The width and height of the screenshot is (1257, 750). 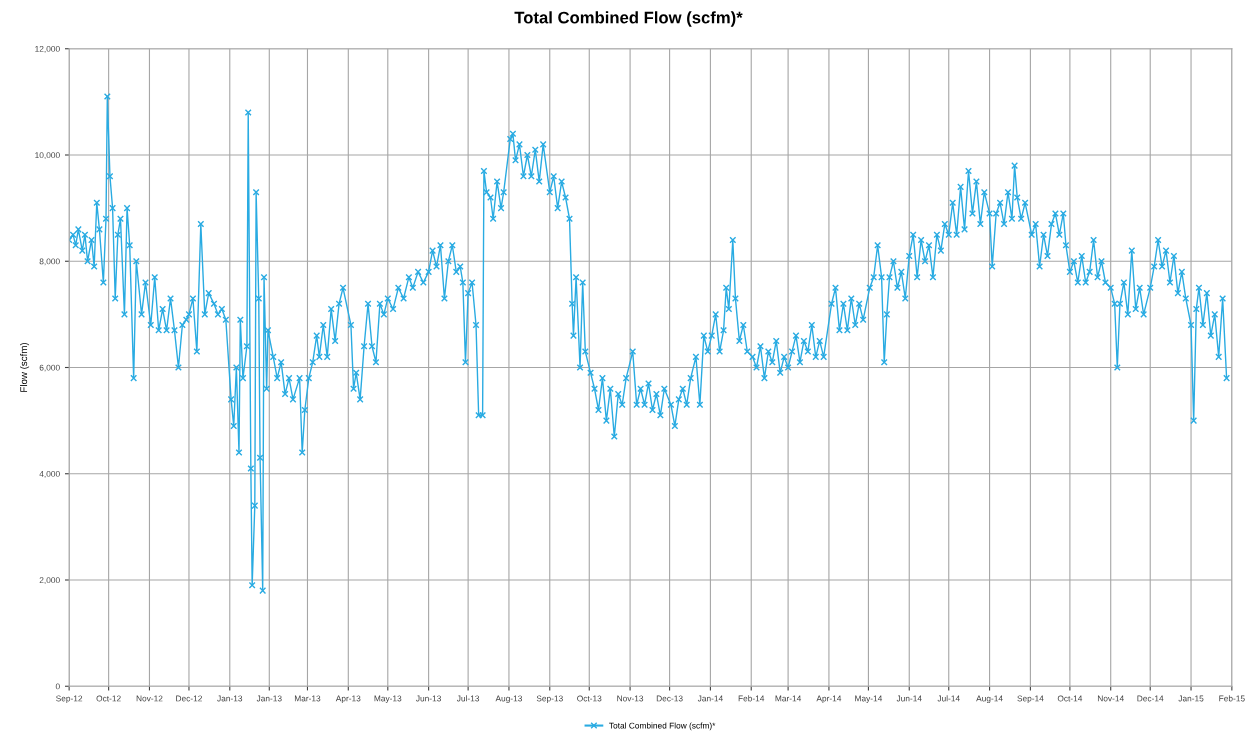 What do you see at coordinates (1191, 698) in the screenshot?
I see `x-tick-label: Jan-15` at bounding box center [1191, 698].